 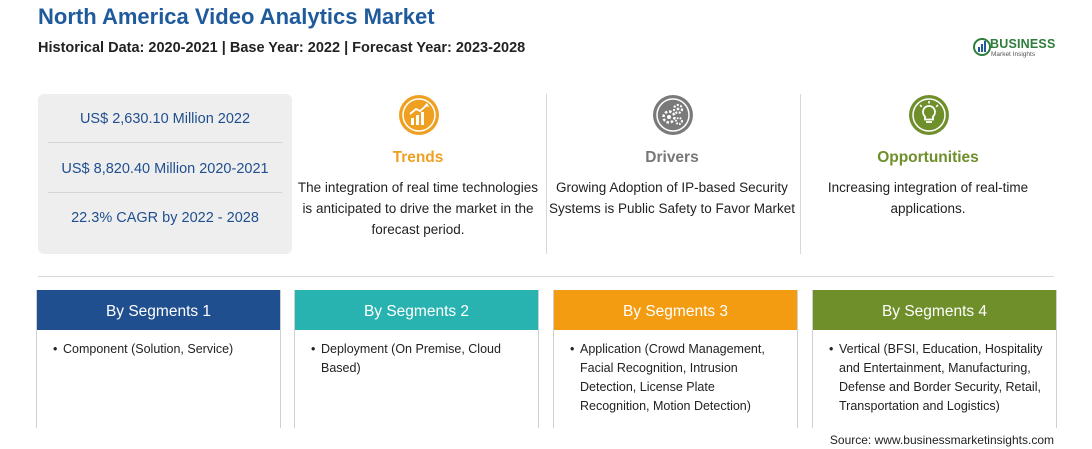 I want to click on logo-tagline: Market Insights, so click(x=1013, y=54).